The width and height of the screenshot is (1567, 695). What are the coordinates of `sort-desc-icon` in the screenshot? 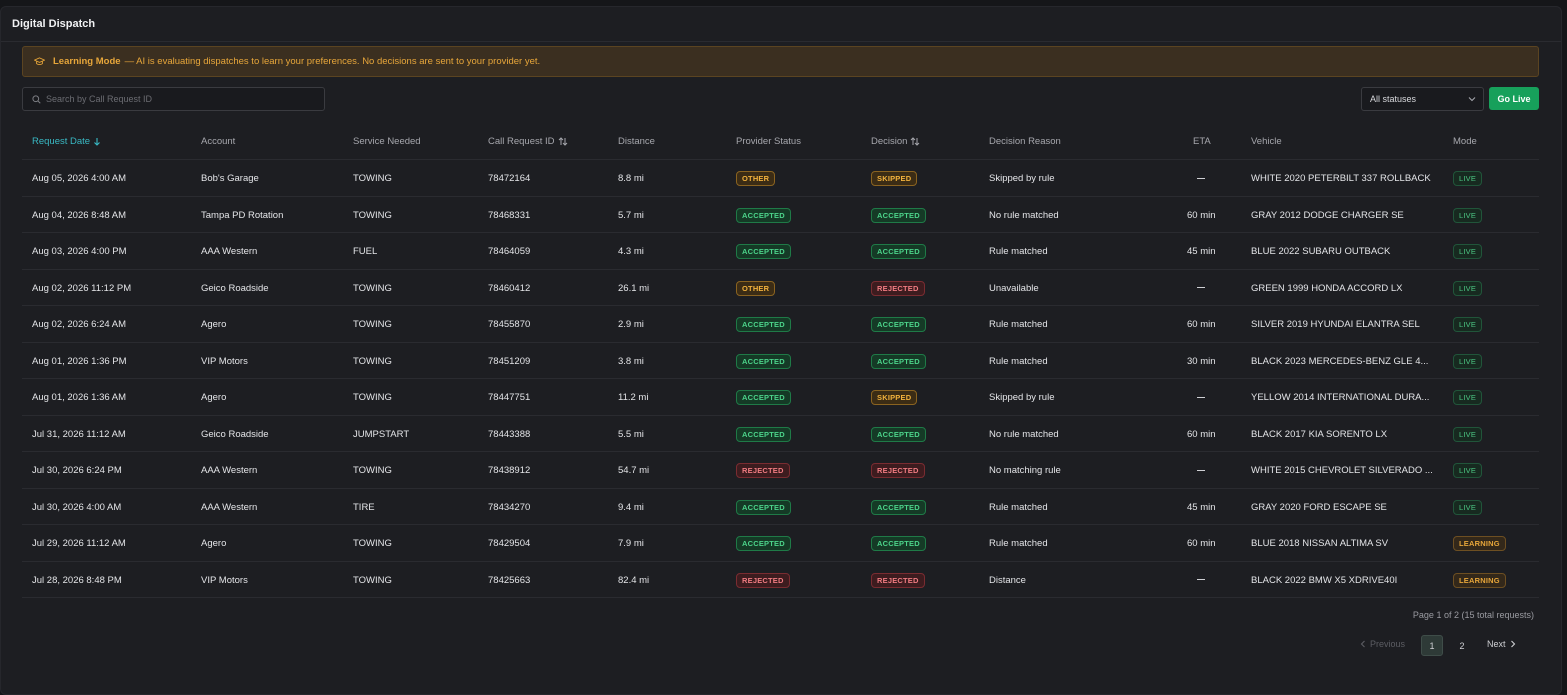 It's located at (97, 142).